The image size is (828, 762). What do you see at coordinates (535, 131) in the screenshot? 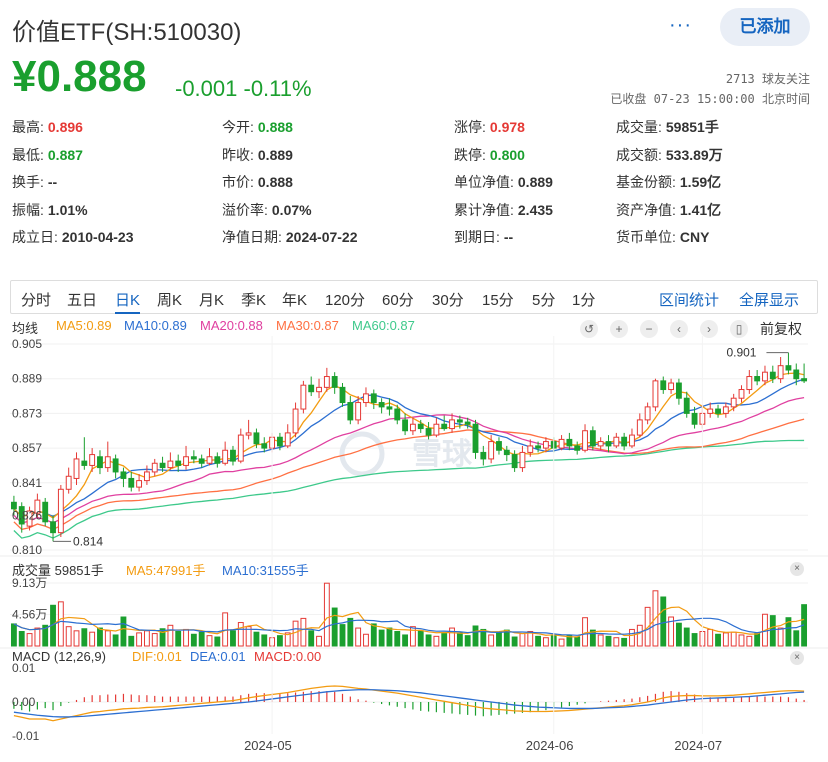
I see `stat-item: 涨停: 0.978` at bounding box center [535, 131].